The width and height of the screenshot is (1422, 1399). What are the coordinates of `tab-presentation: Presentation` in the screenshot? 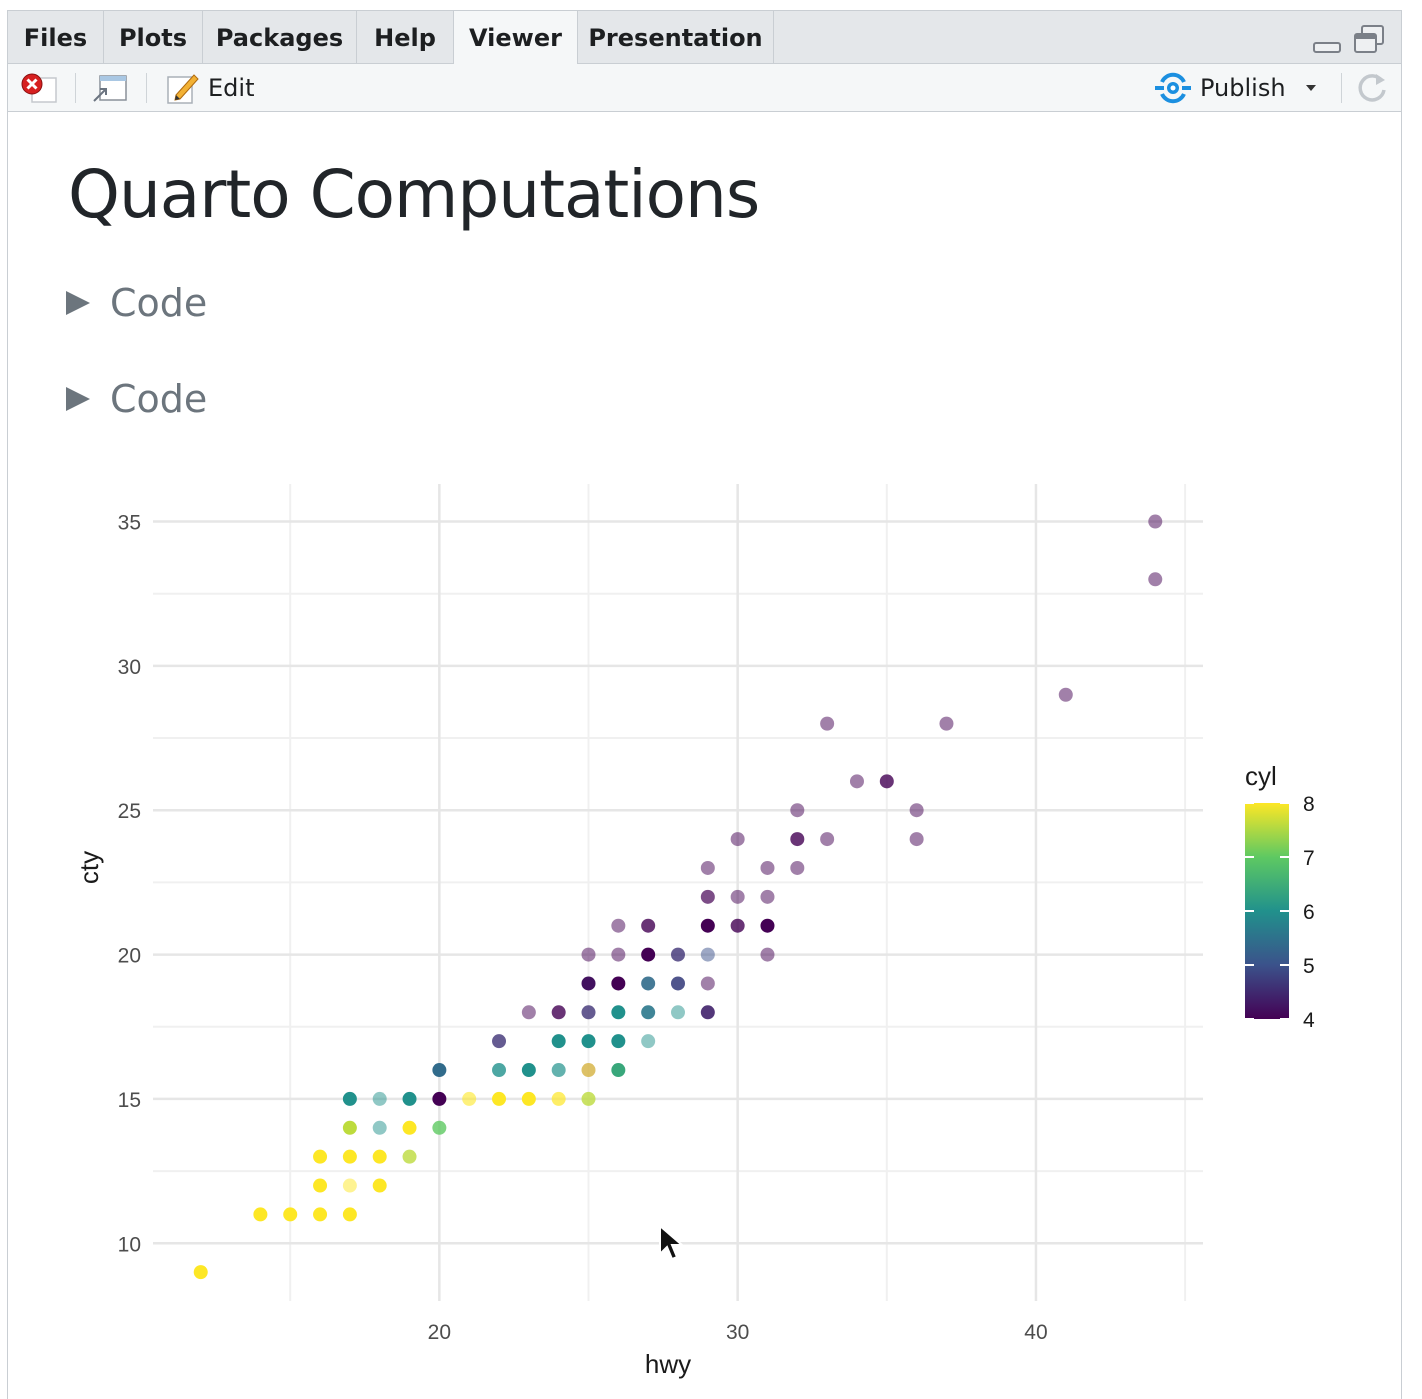 It's located at (676, 37).